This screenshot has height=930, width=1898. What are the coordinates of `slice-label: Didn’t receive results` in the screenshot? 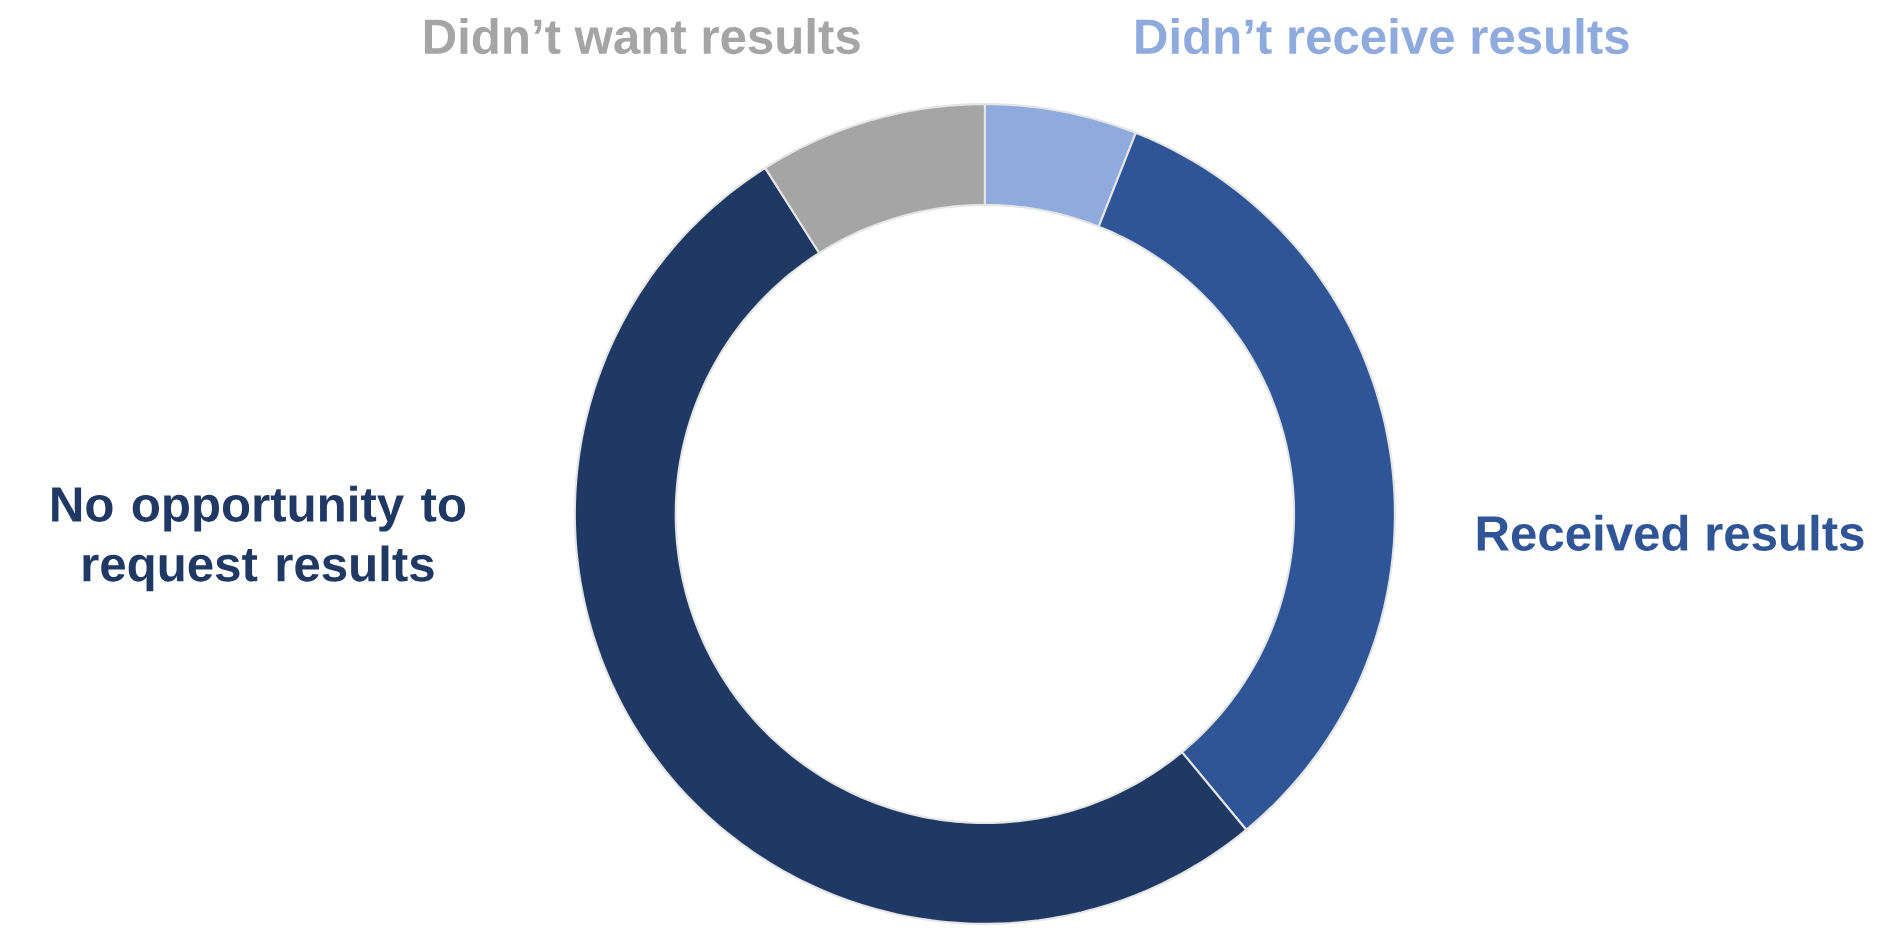 It's located at (1382, 36).